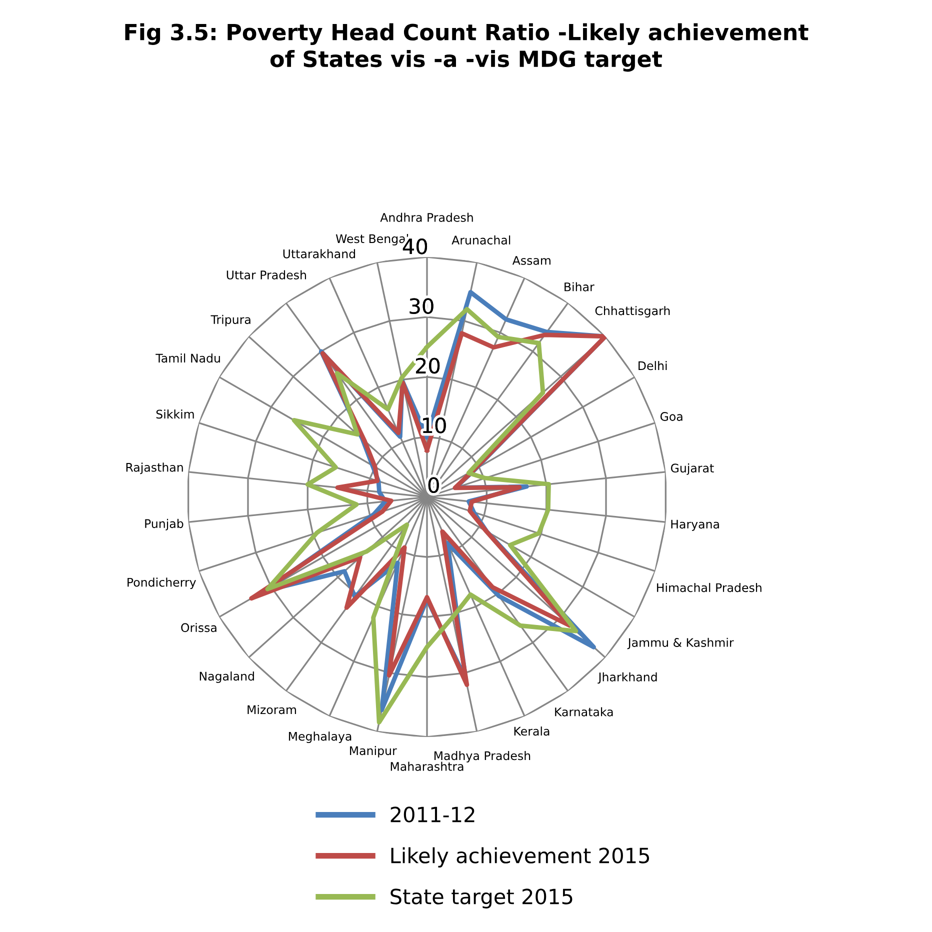 This screenshot has height=932, width=932. I want to click on spoke-label: Chhattisgarh, so click(632, 312).